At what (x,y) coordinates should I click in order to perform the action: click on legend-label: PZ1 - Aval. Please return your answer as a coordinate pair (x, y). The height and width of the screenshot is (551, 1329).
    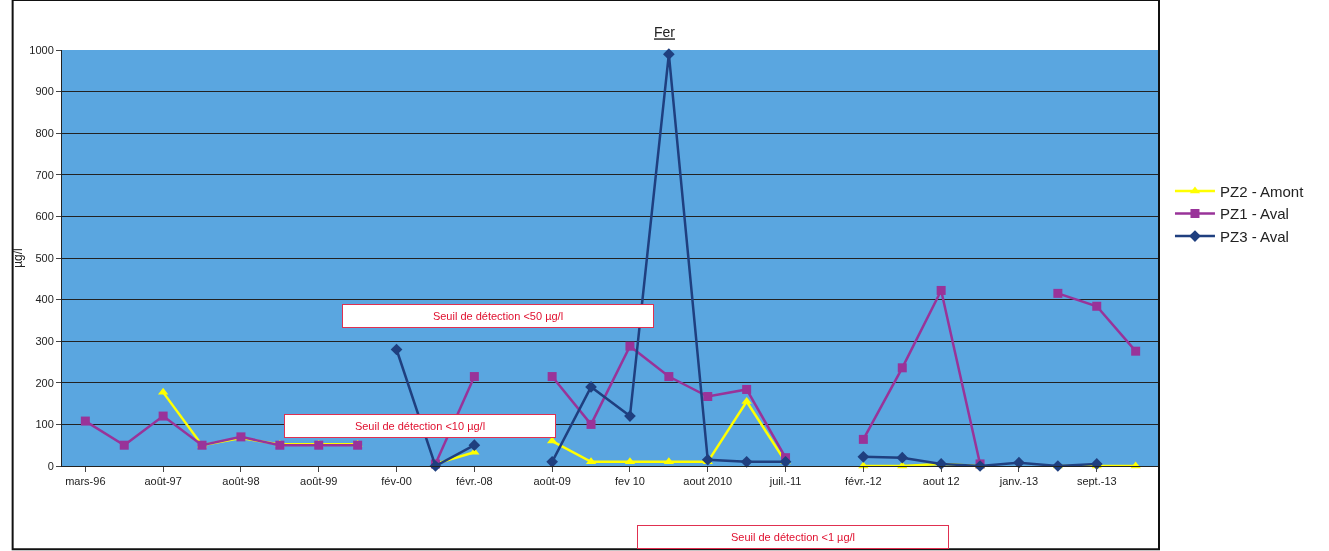
    Looking at the image, I should click on (1254, 214).